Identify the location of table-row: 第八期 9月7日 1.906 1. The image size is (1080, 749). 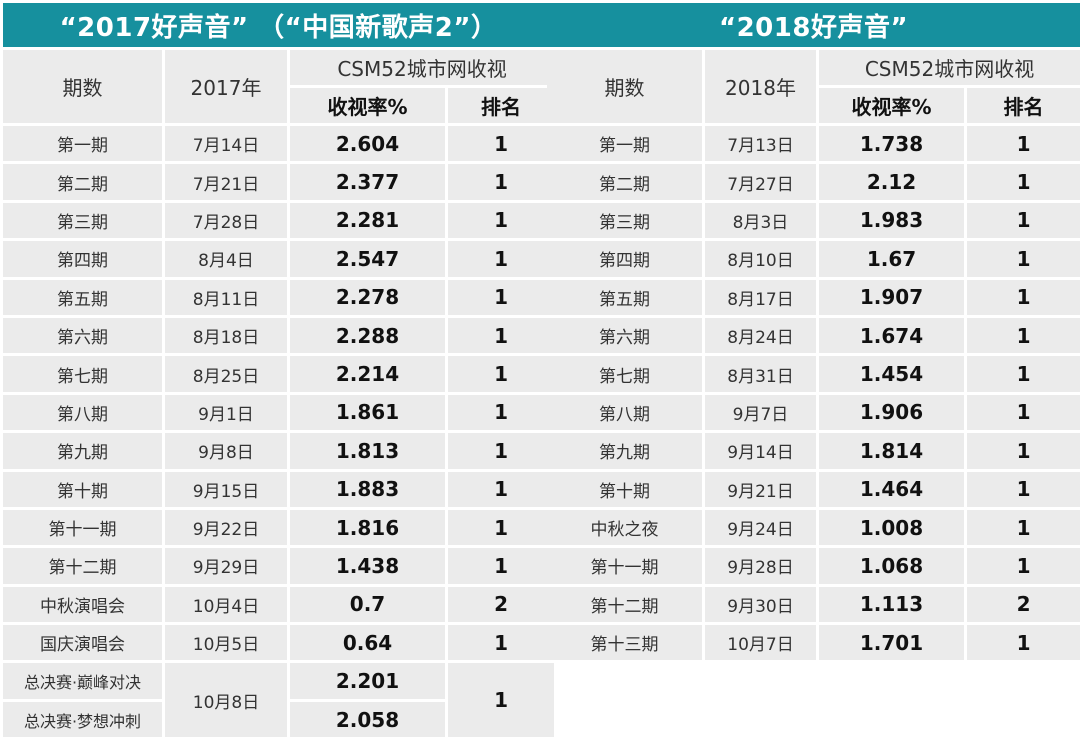
(813, 412).